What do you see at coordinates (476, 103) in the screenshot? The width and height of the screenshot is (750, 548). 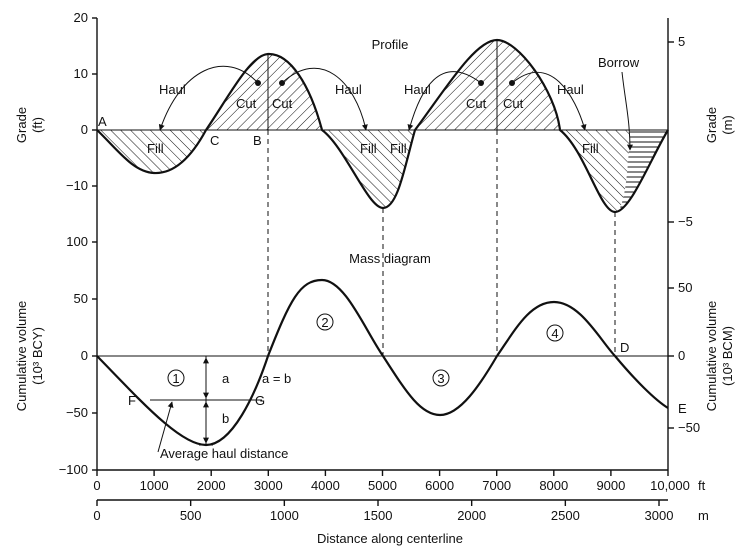 I see `cut-label-3: Cut` at bounding box center [476, 103].